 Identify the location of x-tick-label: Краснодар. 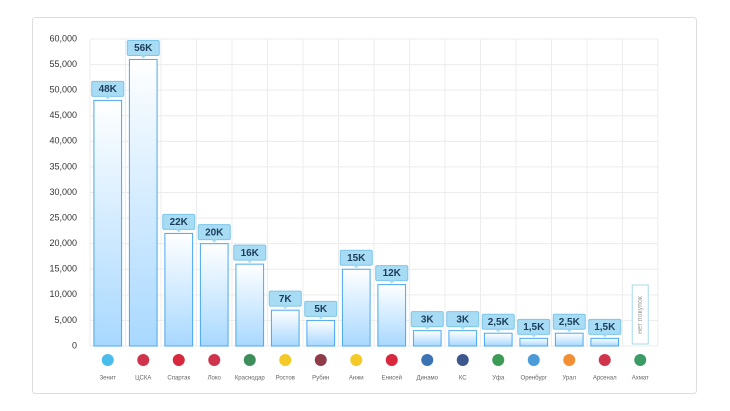
(250, 379).